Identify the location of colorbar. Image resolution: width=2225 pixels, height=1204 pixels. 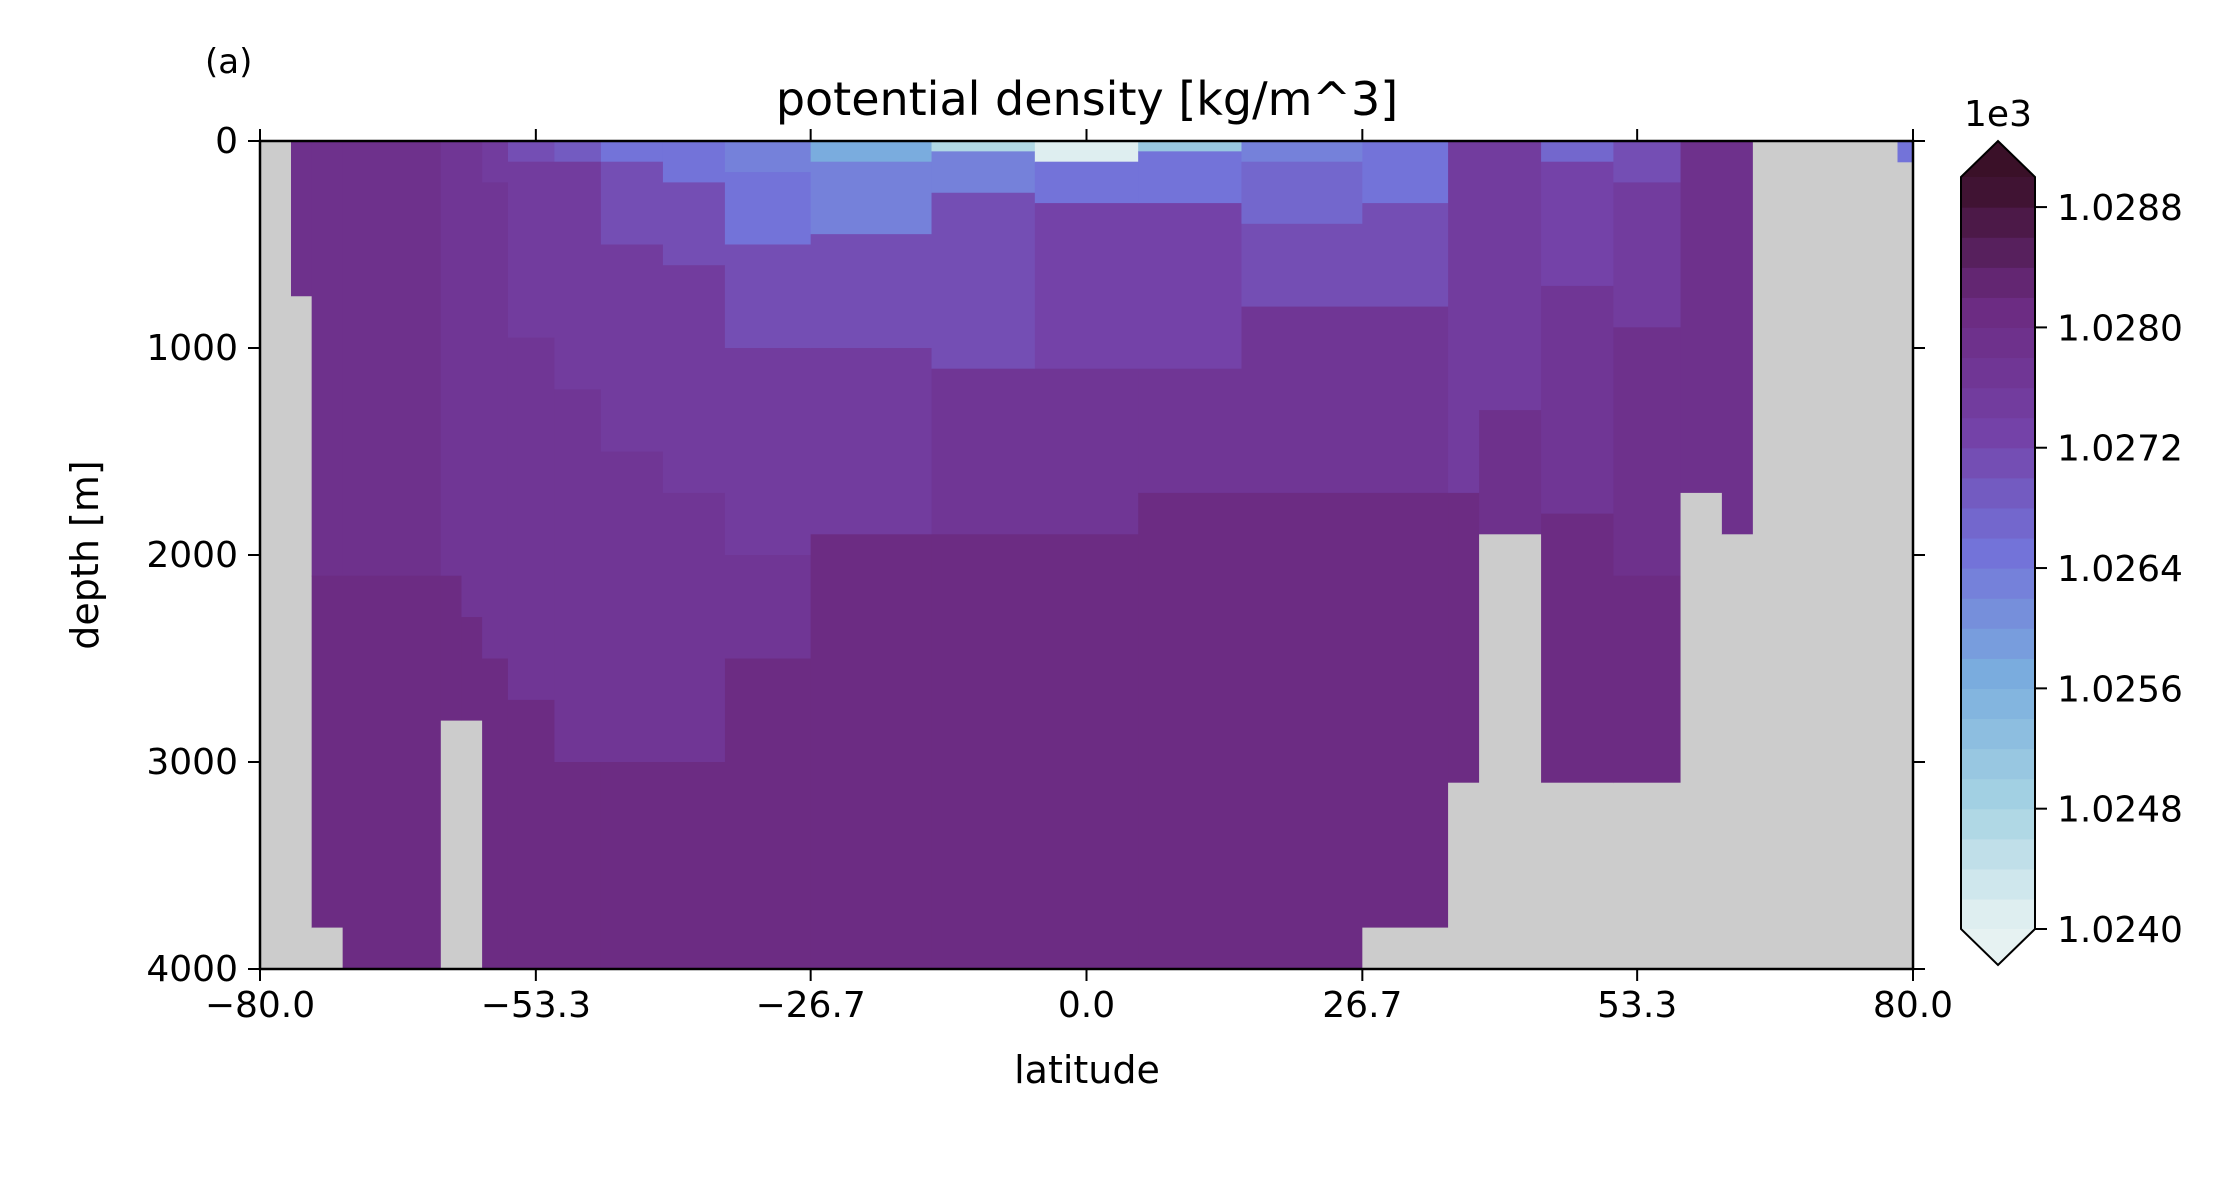
(1998, 553).